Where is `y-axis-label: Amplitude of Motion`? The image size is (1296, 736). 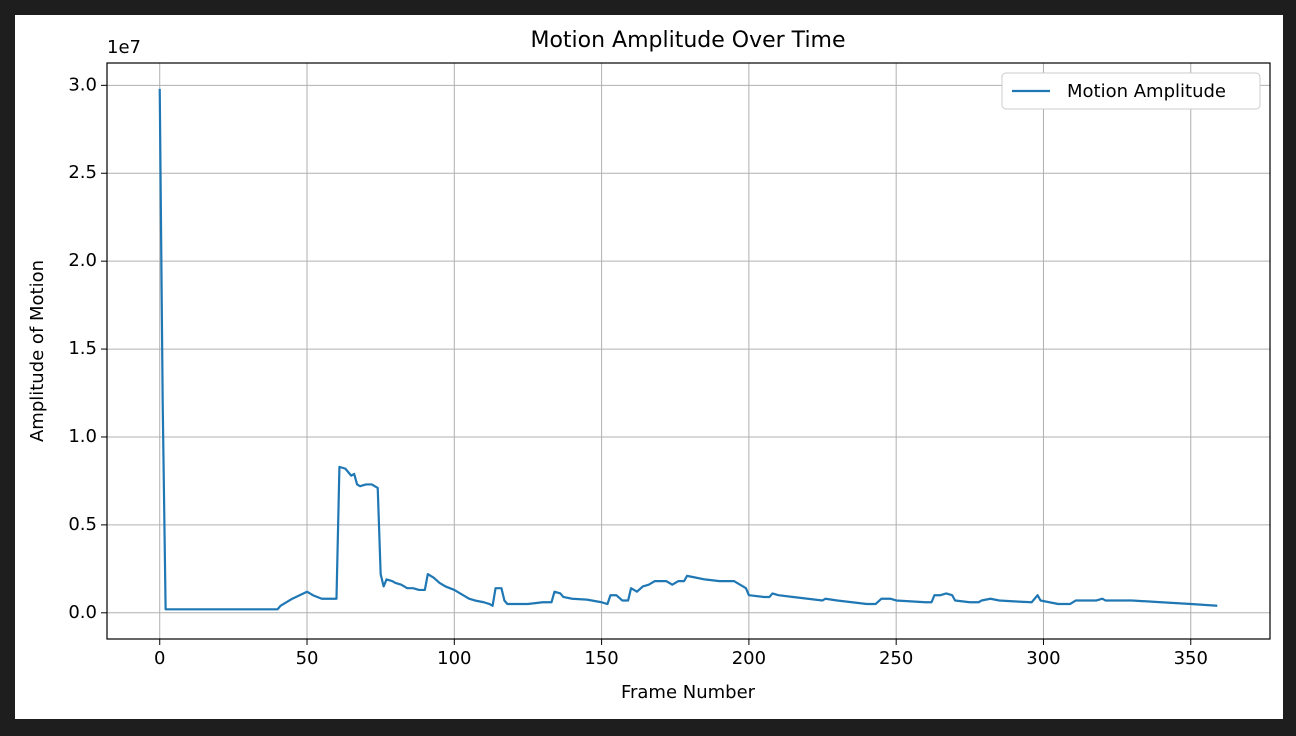 y-axis-label: Amplitude of Motion is located at coordinates (37, 351).